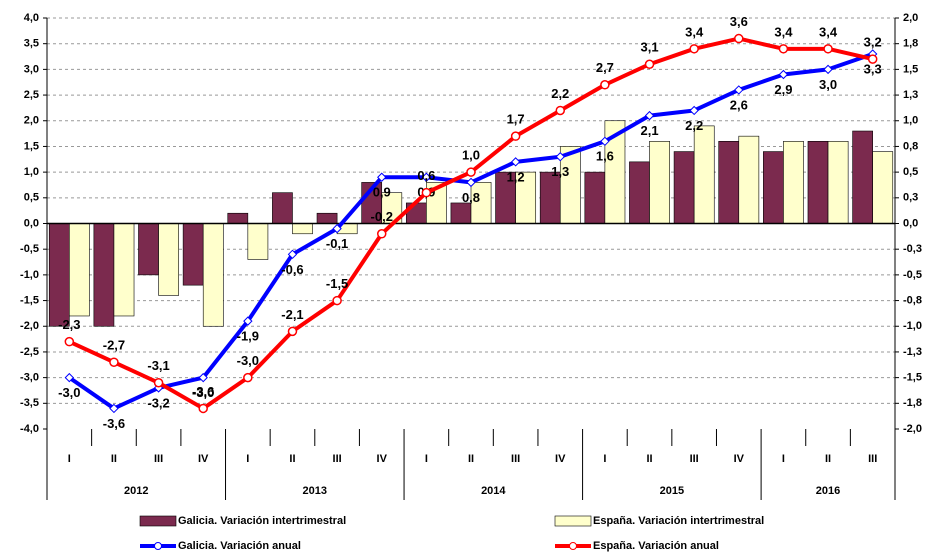  I want to click on y2-tick-label: 0,8, so click(910, 146).